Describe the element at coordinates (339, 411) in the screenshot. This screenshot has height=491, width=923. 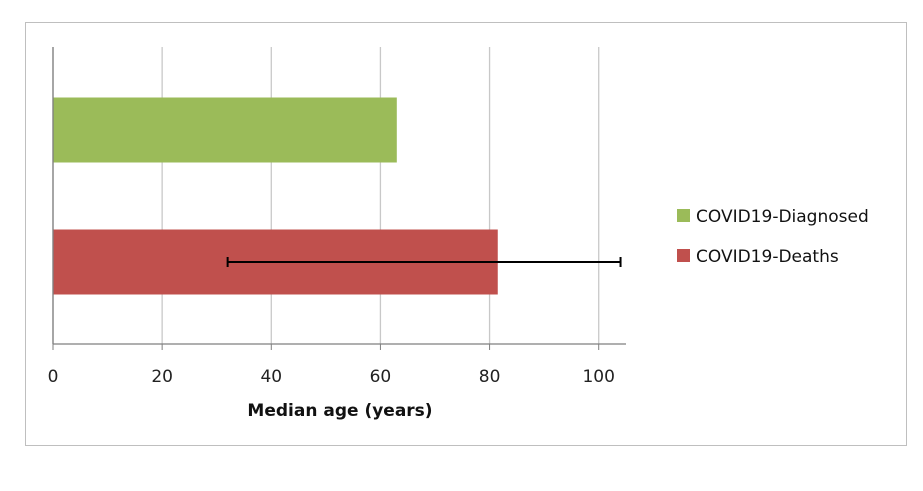
I see `x-axis-title: Median age (years)` at that location.